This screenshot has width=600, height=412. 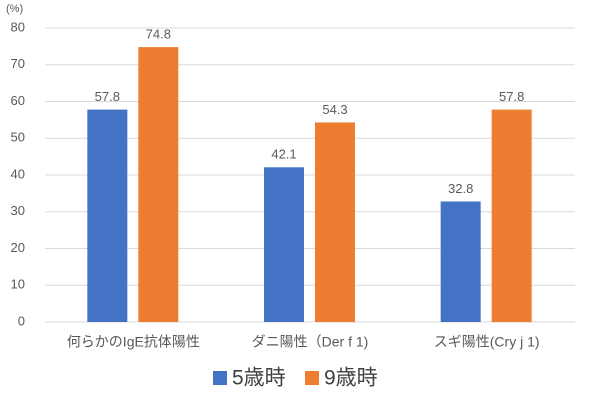 What do you see at coordinates (259, 378) in the screenshot?
I see `legend-label: 5歳時` at bounding box center [259, 378].